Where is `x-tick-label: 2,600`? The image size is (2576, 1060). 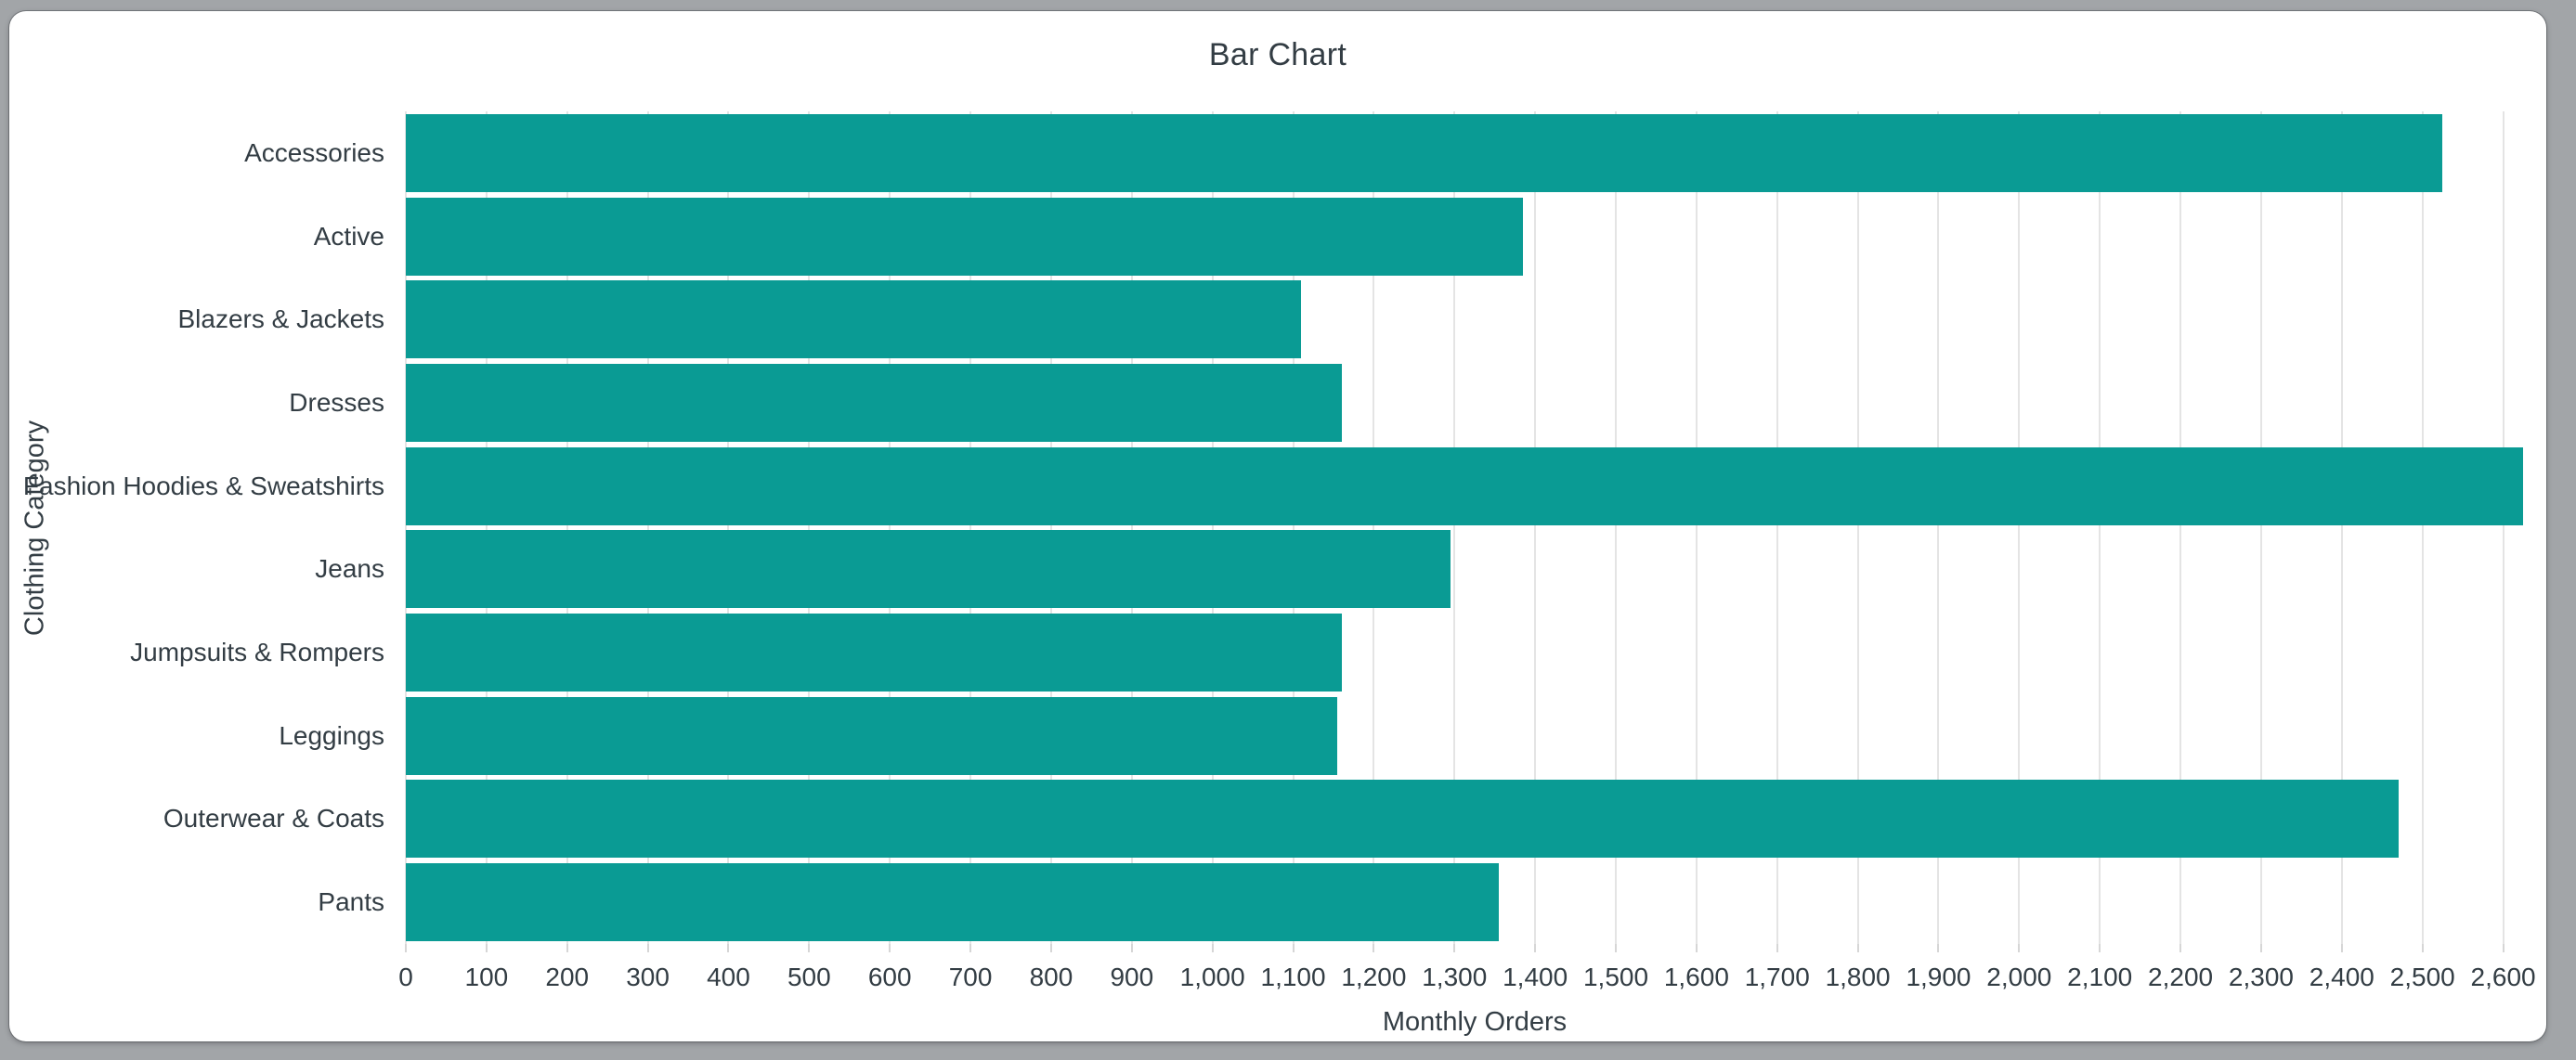
x-tick-label: 2,600 is located at coordinates (2503, 977).